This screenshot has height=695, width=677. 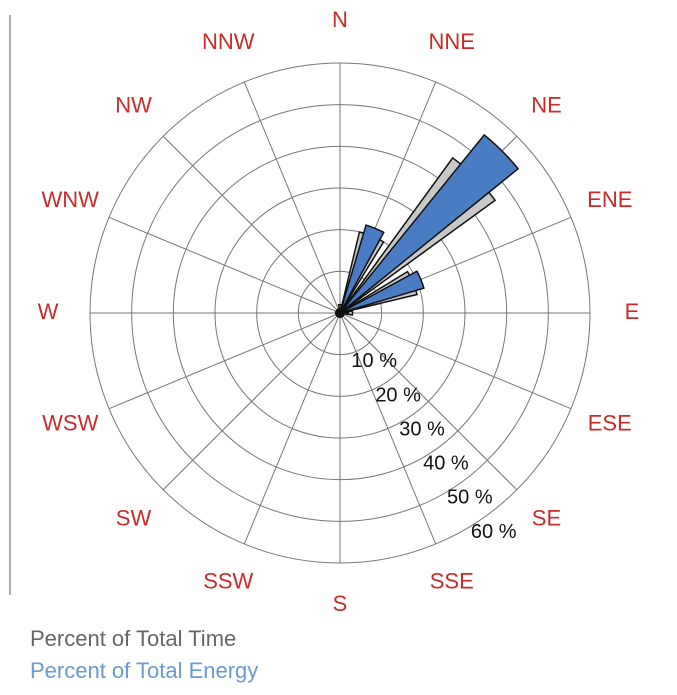 I want to click on direction-label: NW, so click(x=133, y=104).